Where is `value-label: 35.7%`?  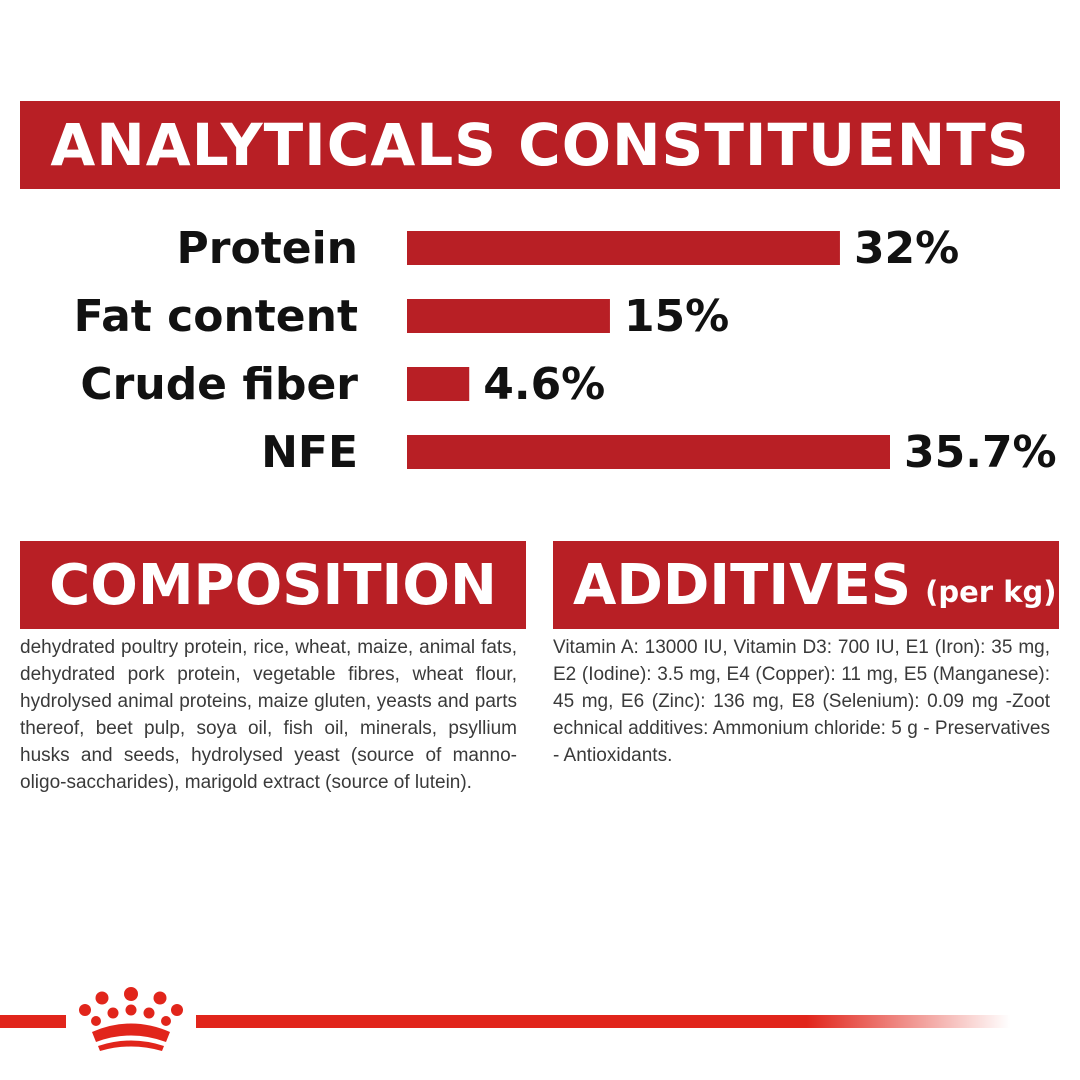 value-label: 35.7% is located at coordinates (980, 452).